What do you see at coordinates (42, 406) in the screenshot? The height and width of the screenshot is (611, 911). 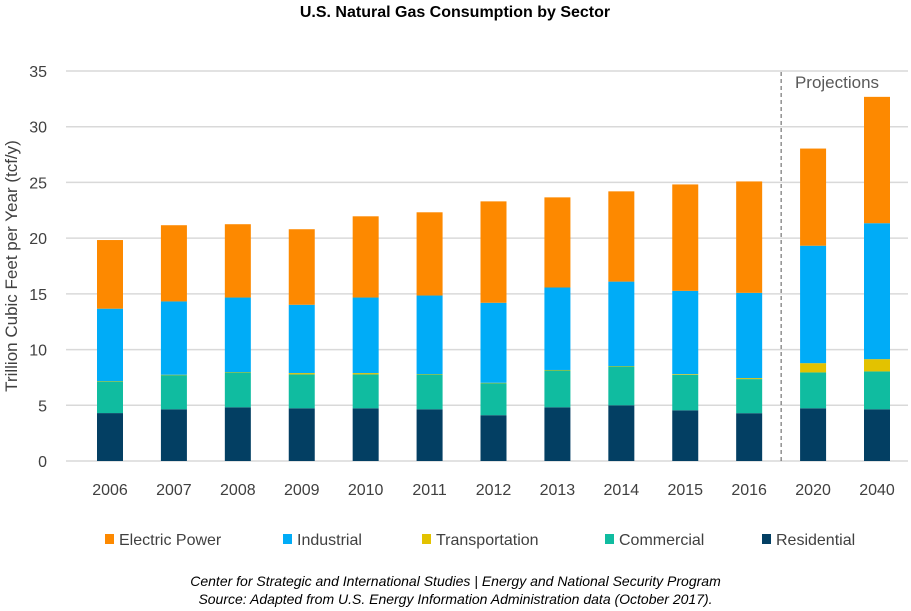 I see `y-tick-label: 5` at bounding box center [42, 406].